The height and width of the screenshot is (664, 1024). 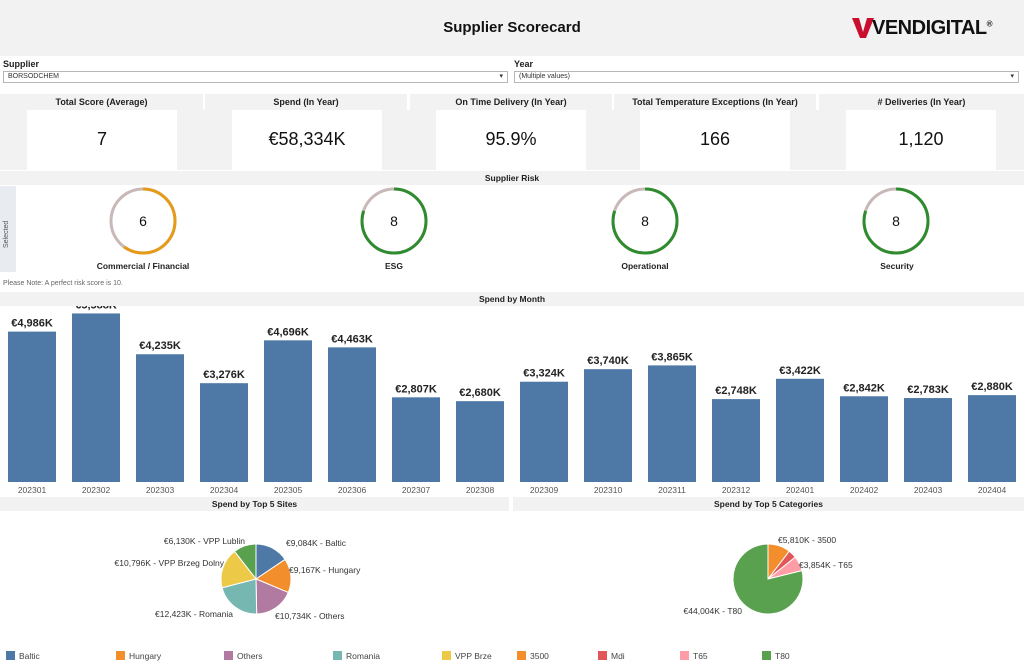 What do you see at coordinates (511, 102) in the screenshot?
I see `kpi-label-on-time-delivery: On Time Delivery (In Year)` at bounding box center [511, 102].